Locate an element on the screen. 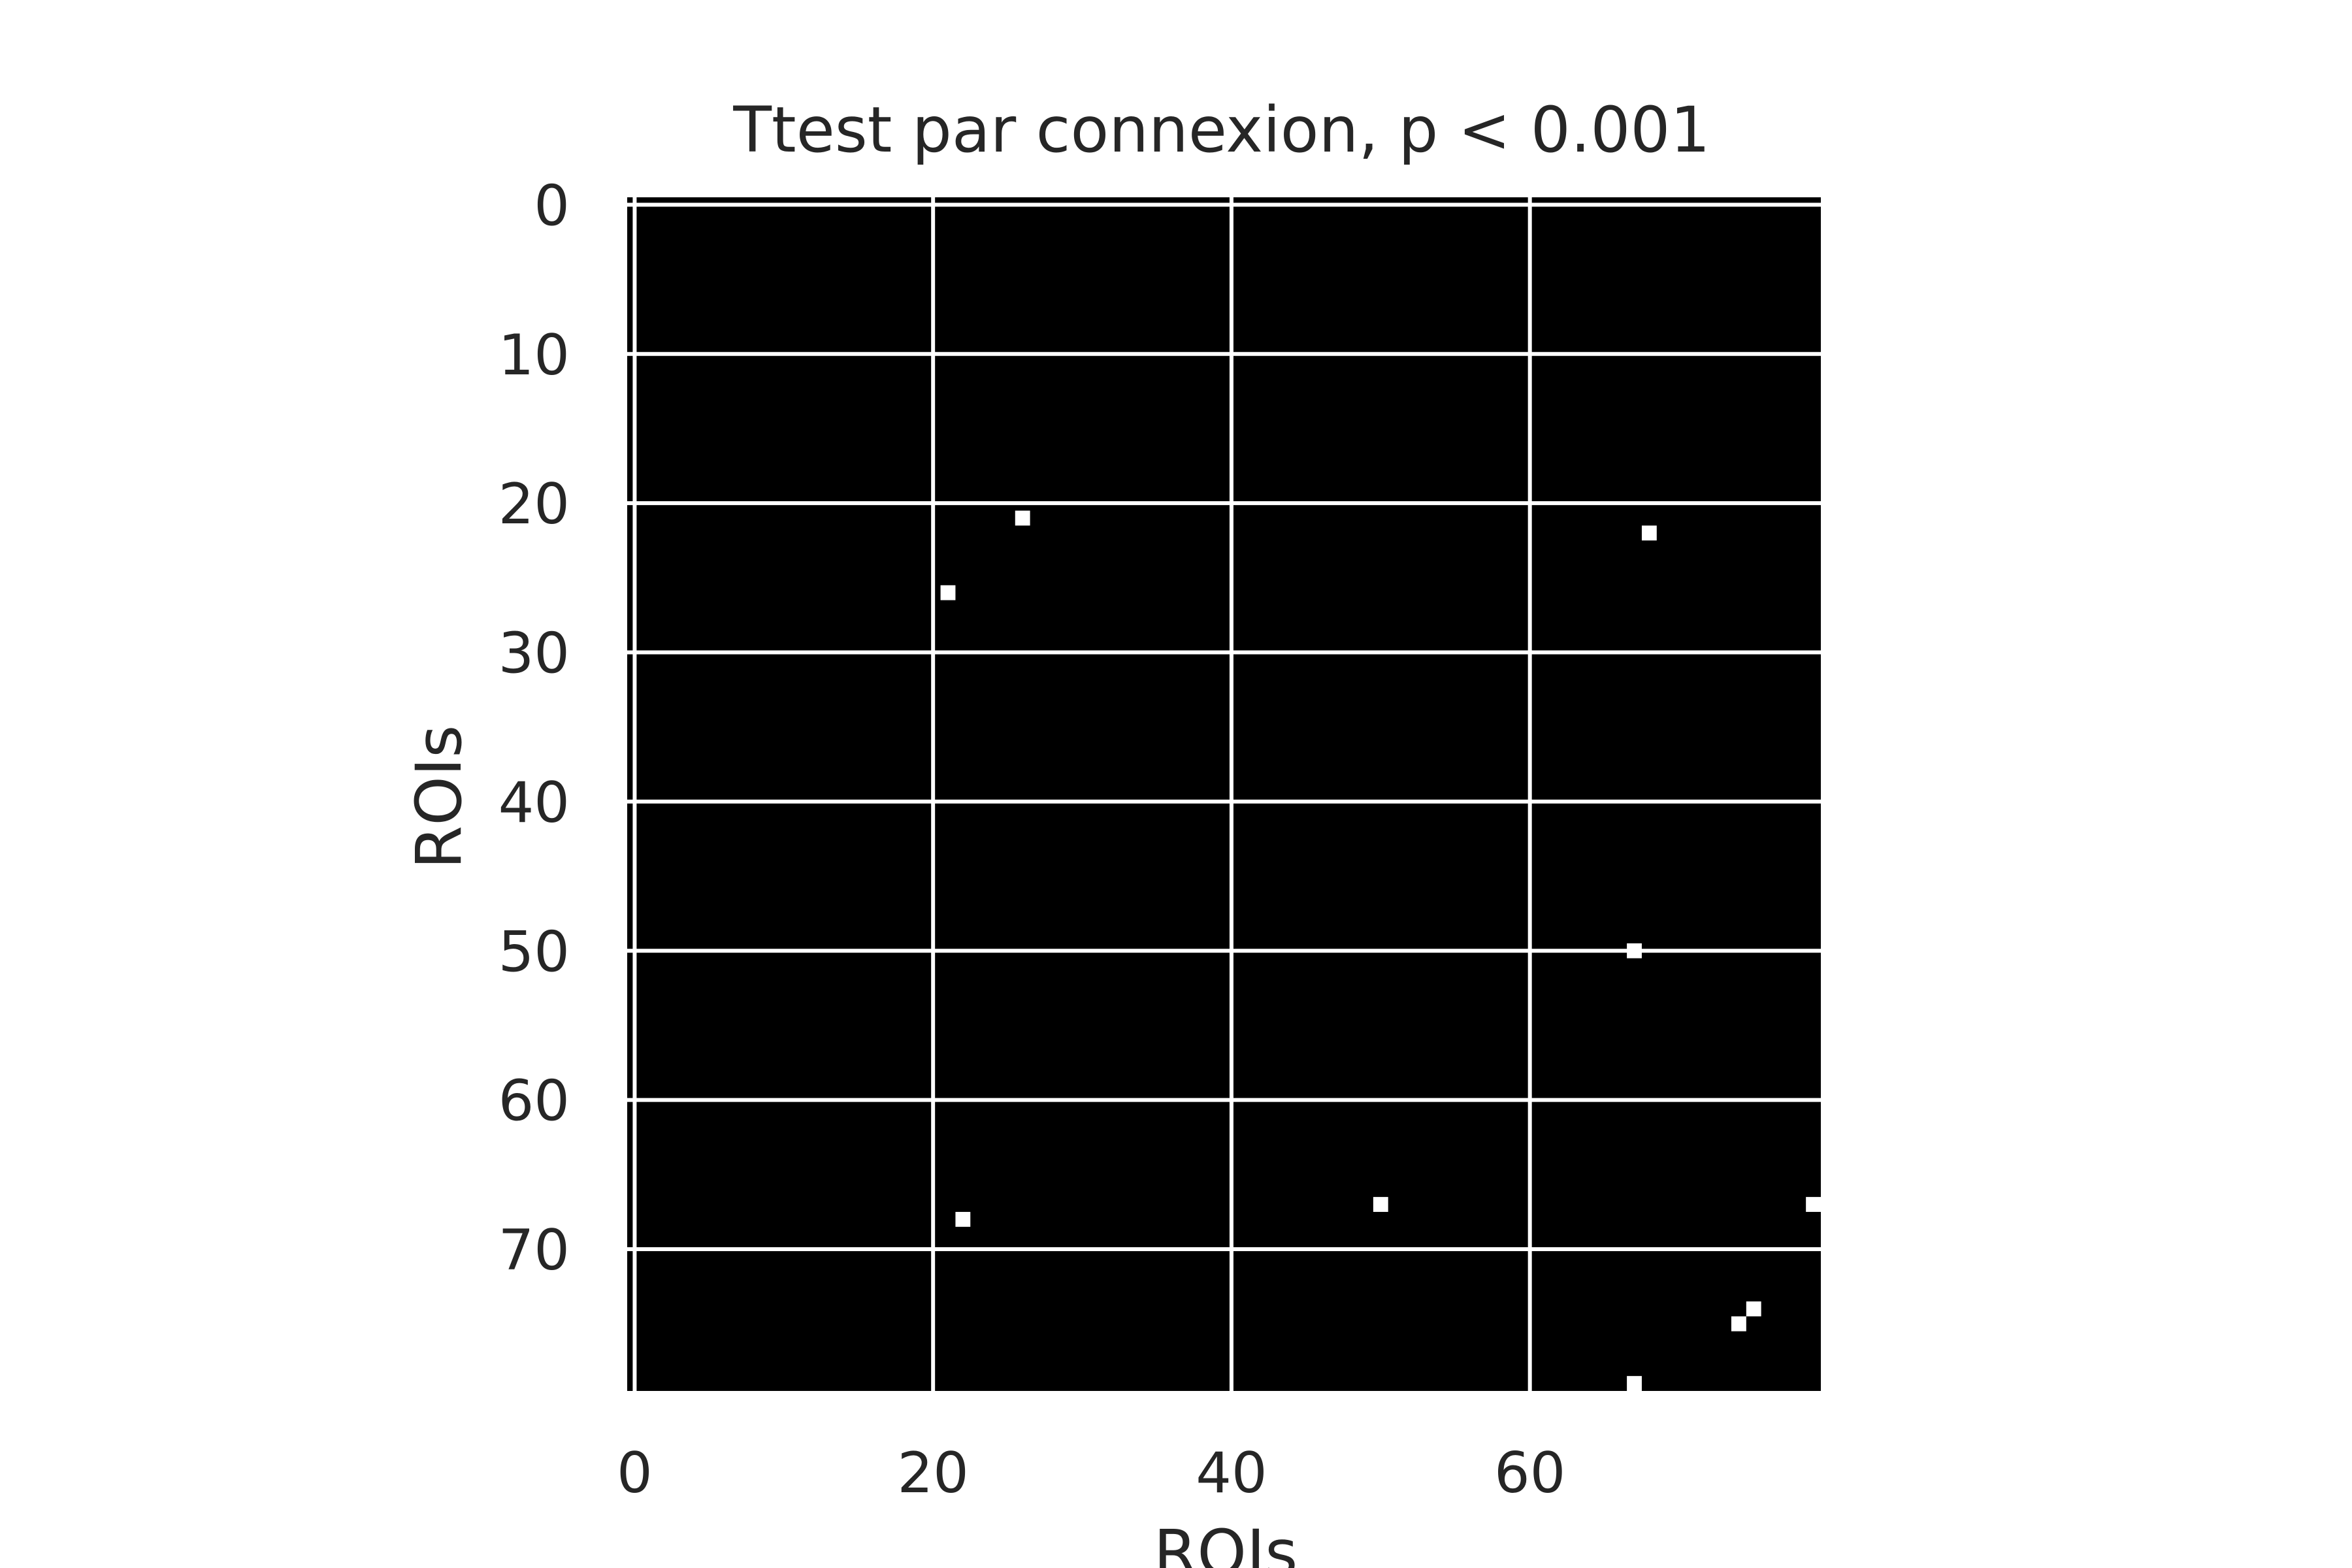 Image resolution: width=2352 pixels, height=1568 pixels. x-tick-labels: 0 20 40 60 is located at coordinates (1091, 1473).